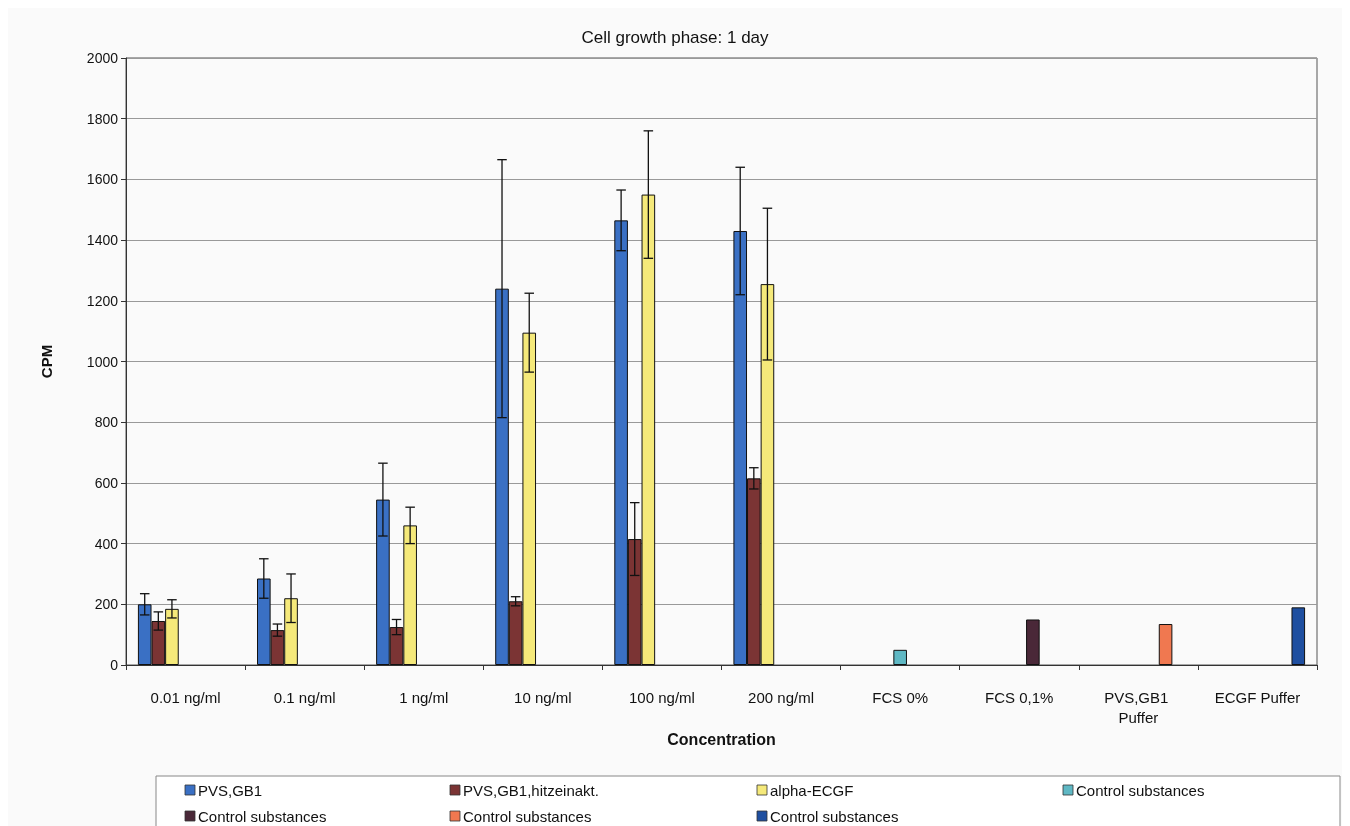  What do you see at coordinates (812, 790) in the screenshot?
I see `legend-label: alpha-ECGF` at bounding box center [812, 790].